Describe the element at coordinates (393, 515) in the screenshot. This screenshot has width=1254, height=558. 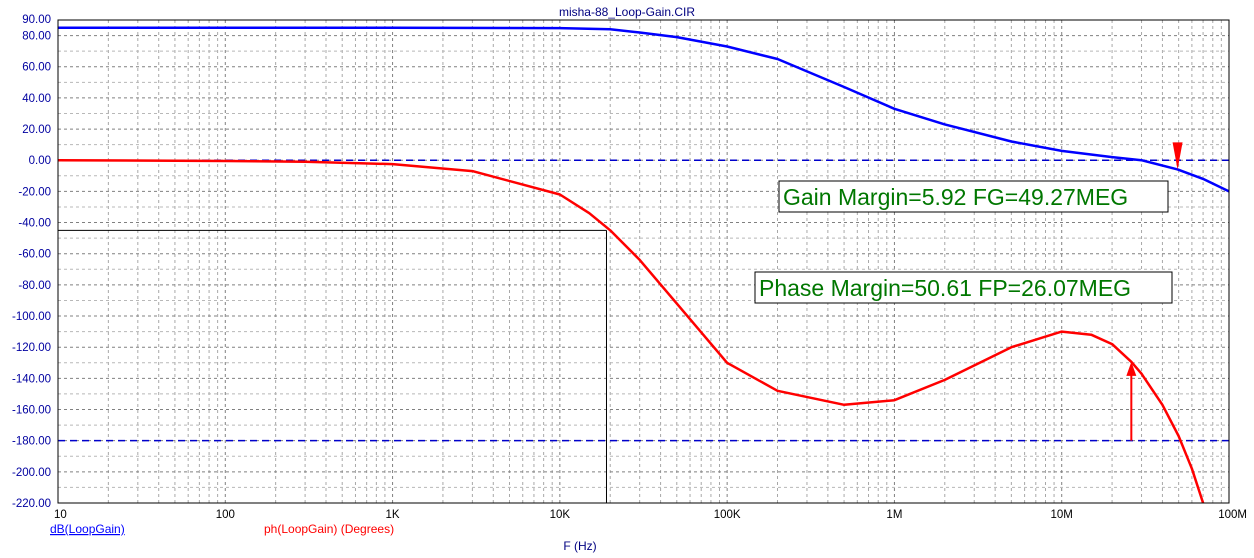
I see `x-tick-label: 1K` at that location.